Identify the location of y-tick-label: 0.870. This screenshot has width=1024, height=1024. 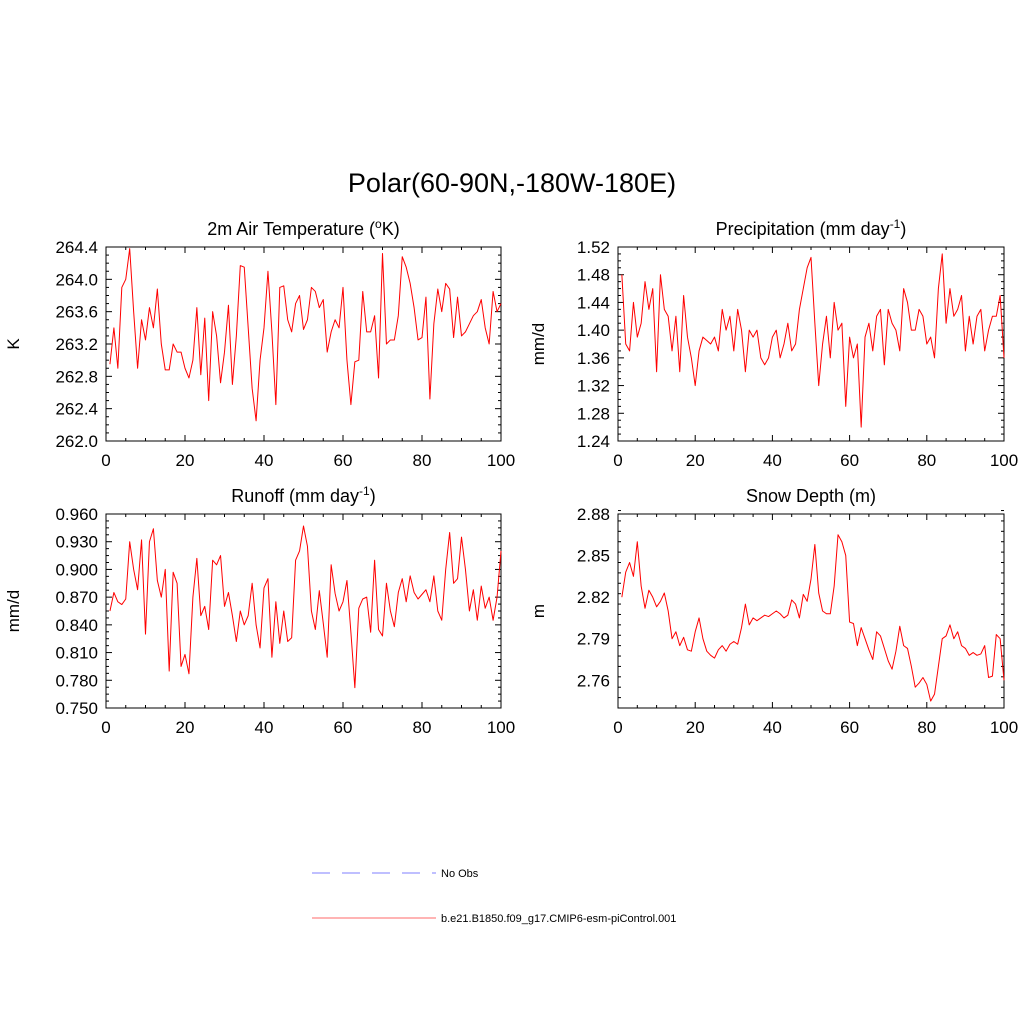
(76, 597).